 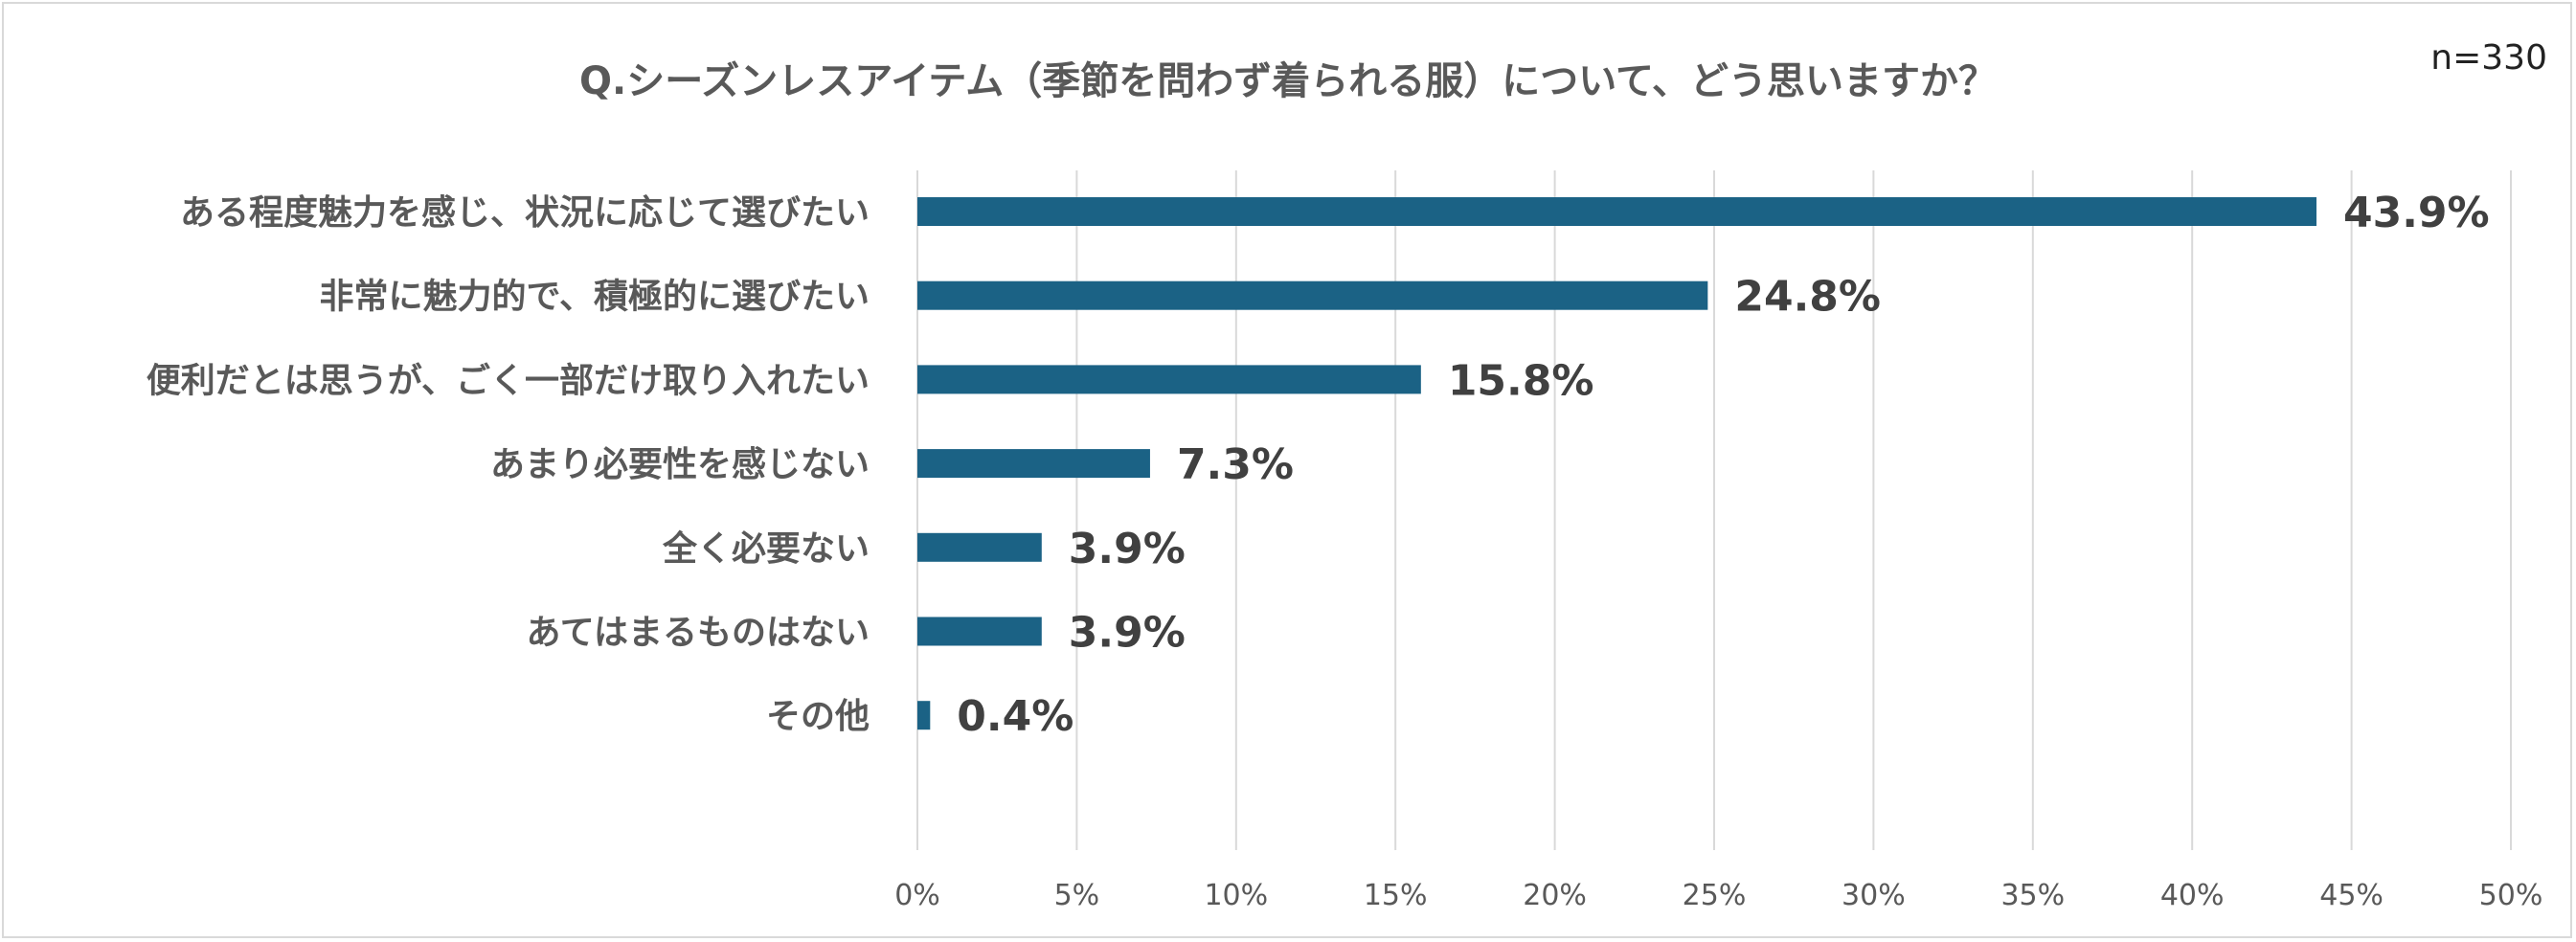 What do you see at coordinates (1807, 297) in the screenshot?
I see `data-label: 24.8%` at bounding box center [1807, 297].